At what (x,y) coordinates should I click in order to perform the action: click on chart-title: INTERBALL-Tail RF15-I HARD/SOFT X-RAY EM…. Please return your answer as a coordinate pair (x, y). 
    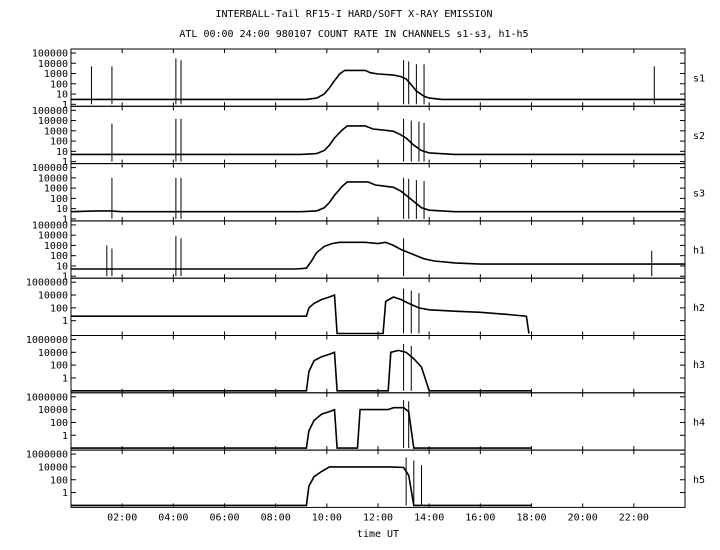
    Looking at the image, I should click on (354, 14).